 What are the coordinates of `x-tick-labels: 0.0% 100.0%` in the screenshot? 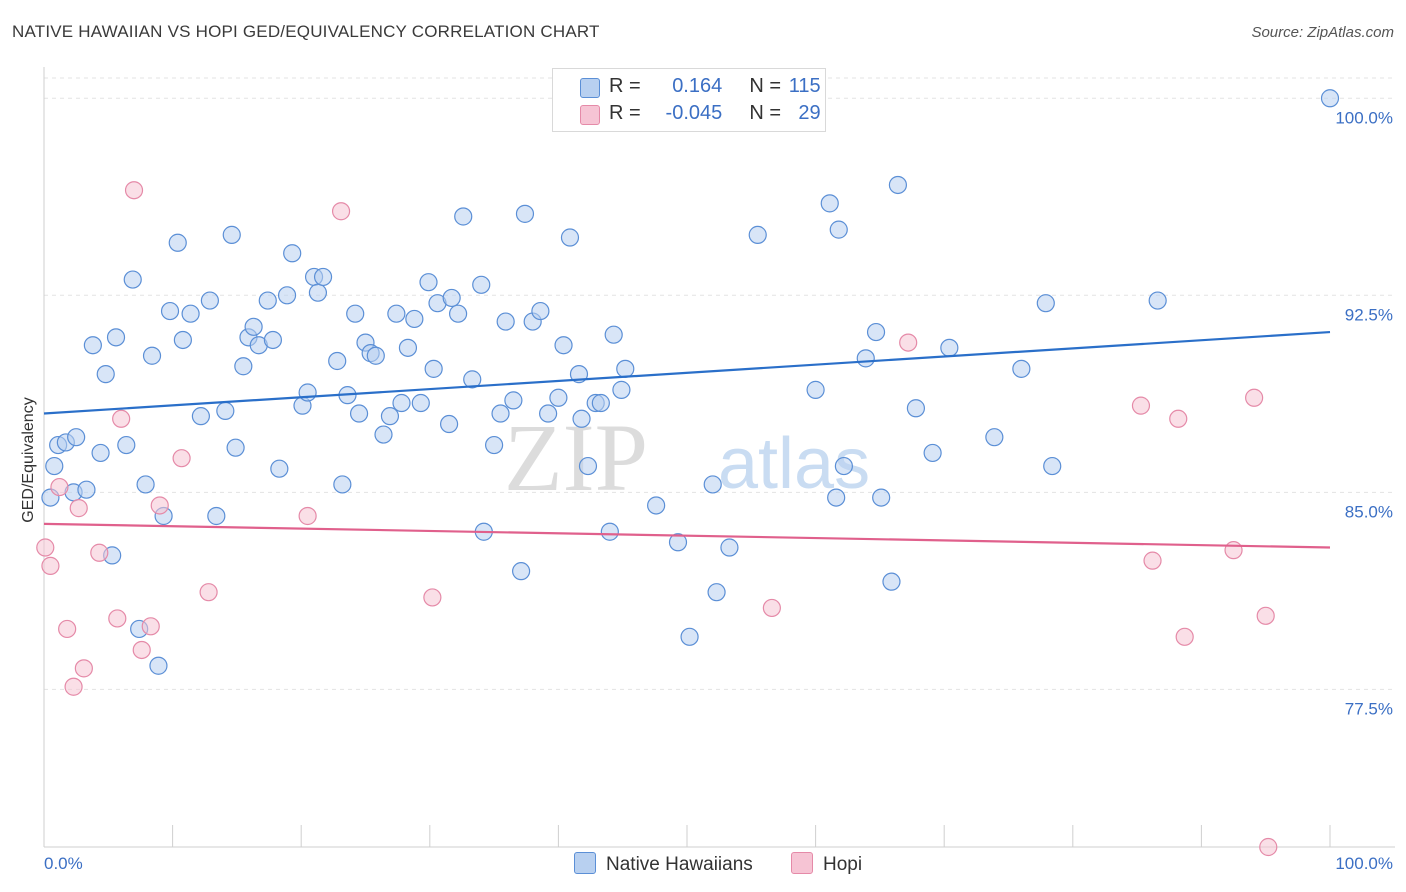 It's located at (718, 863).